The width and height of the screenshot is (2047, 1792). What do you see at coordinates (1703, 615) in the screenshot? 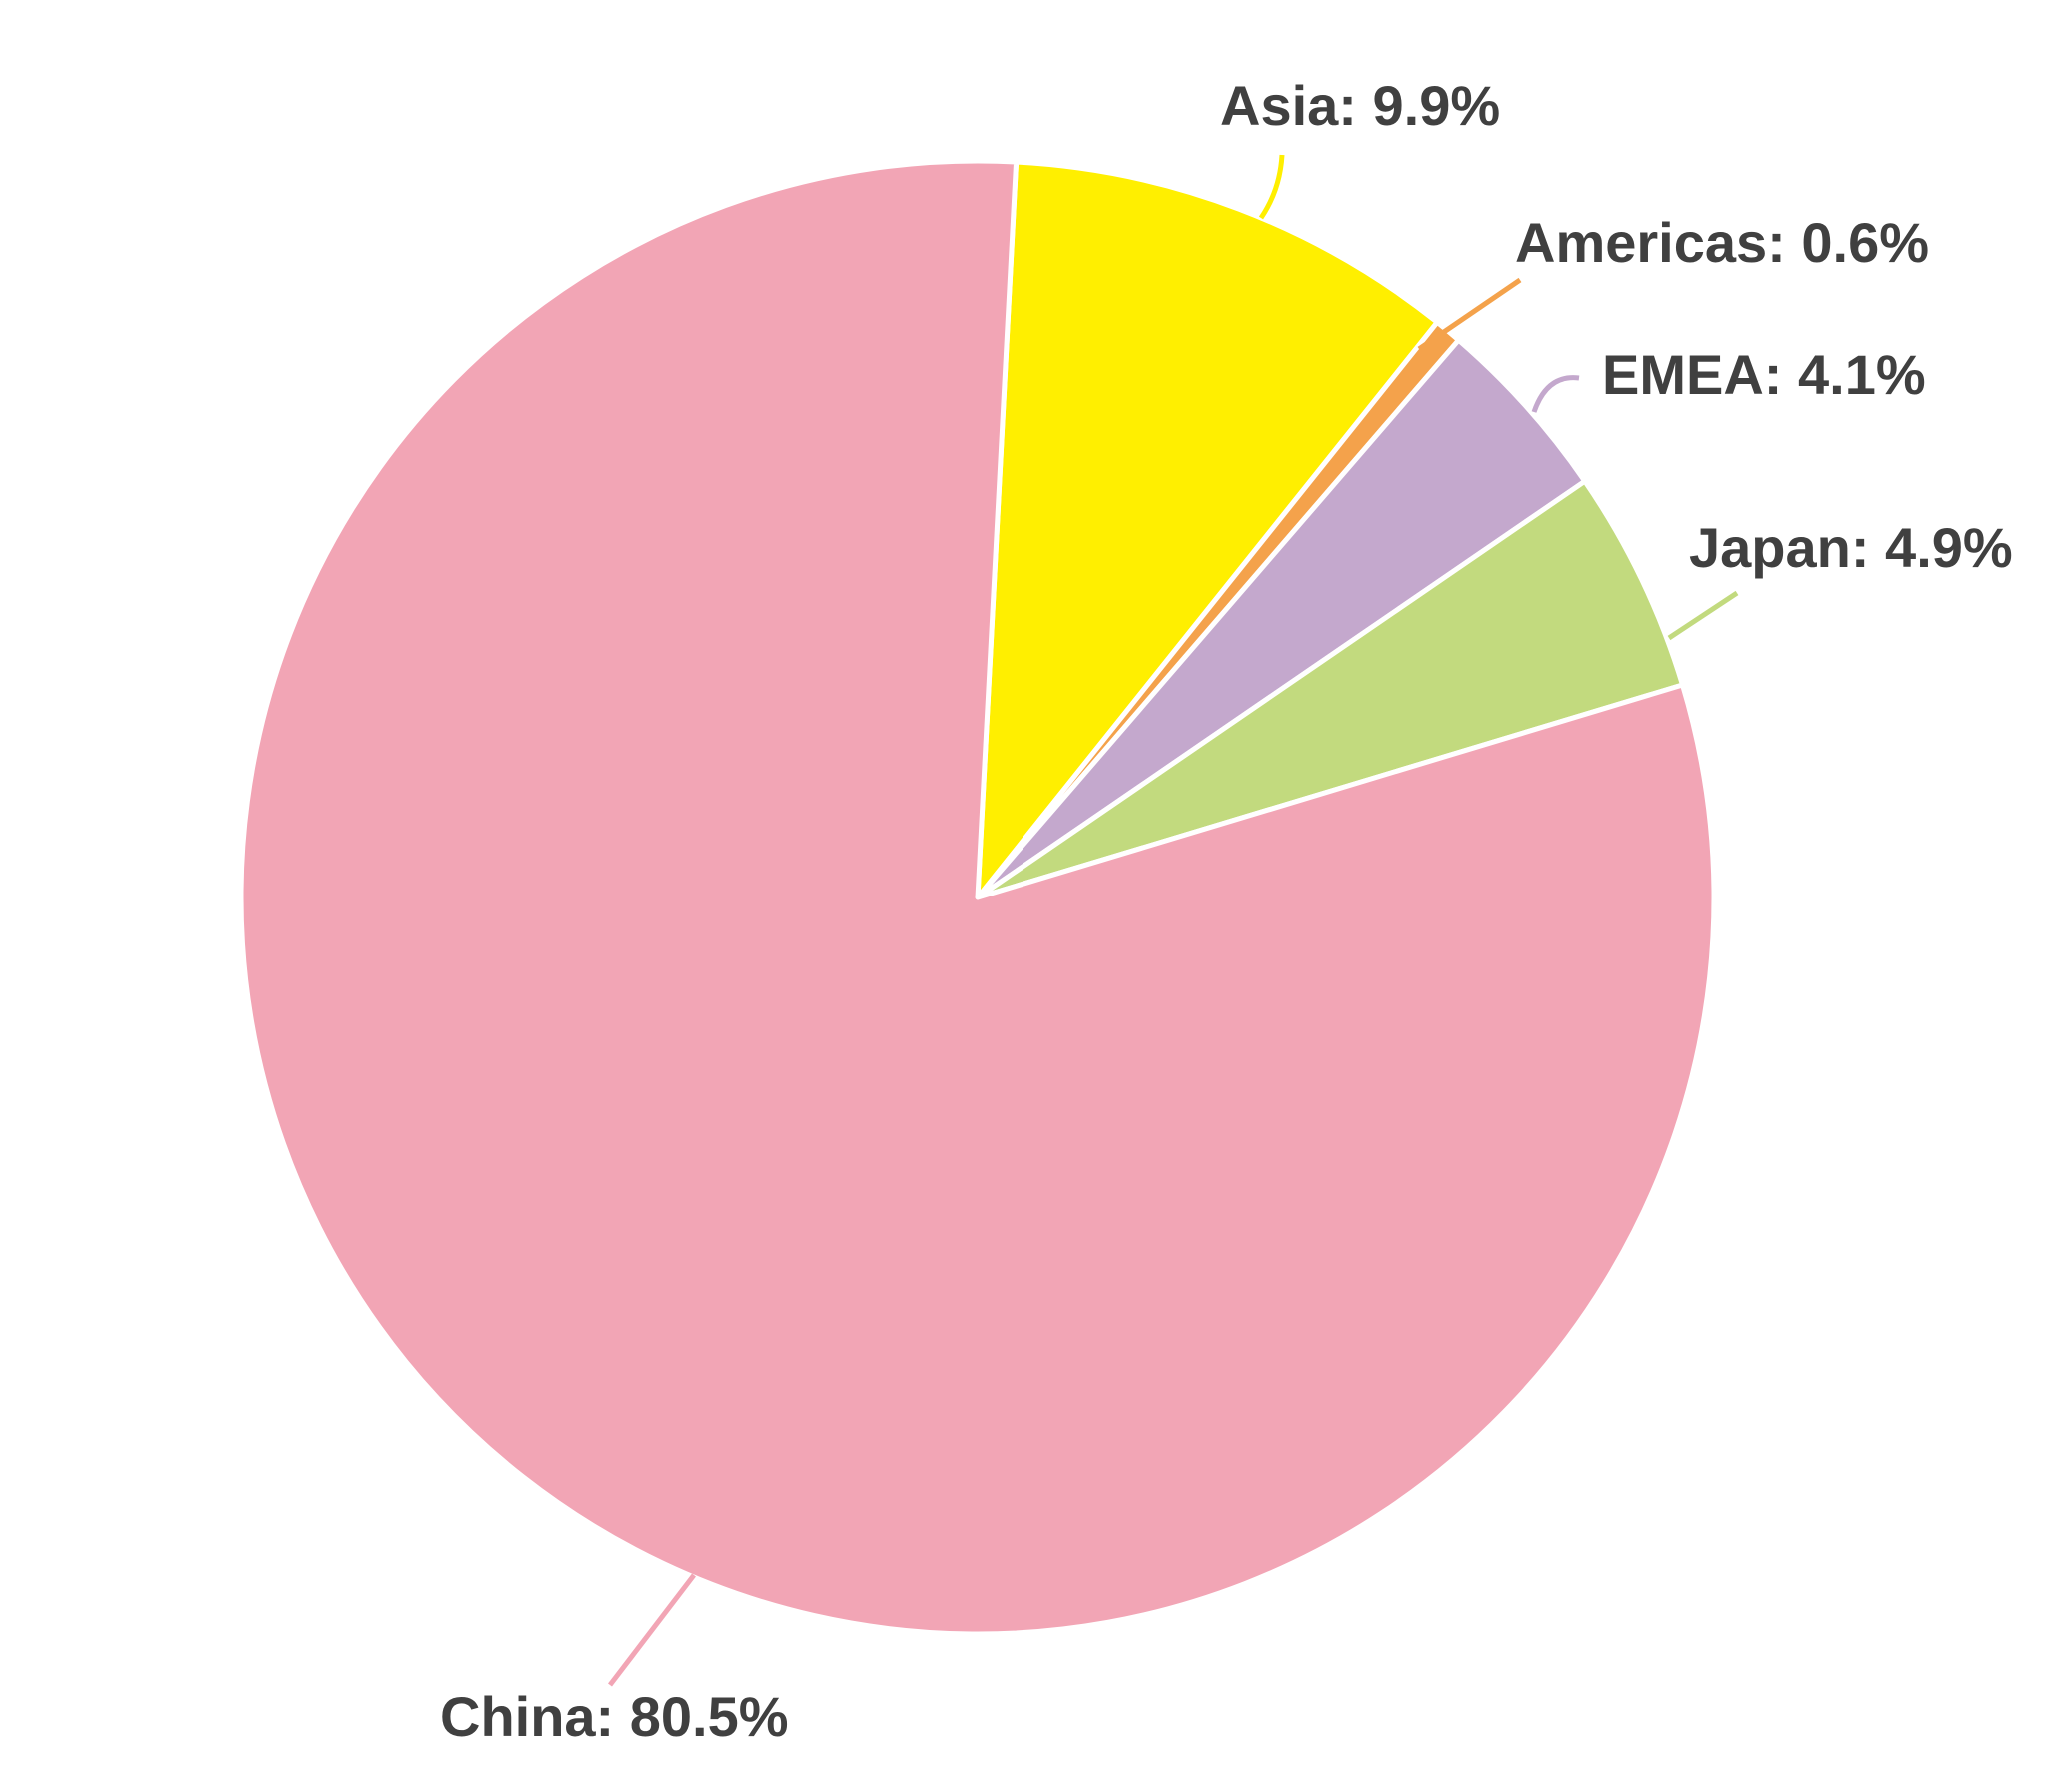
I see `leader-line-japan` at bounding box center [1703, 615].